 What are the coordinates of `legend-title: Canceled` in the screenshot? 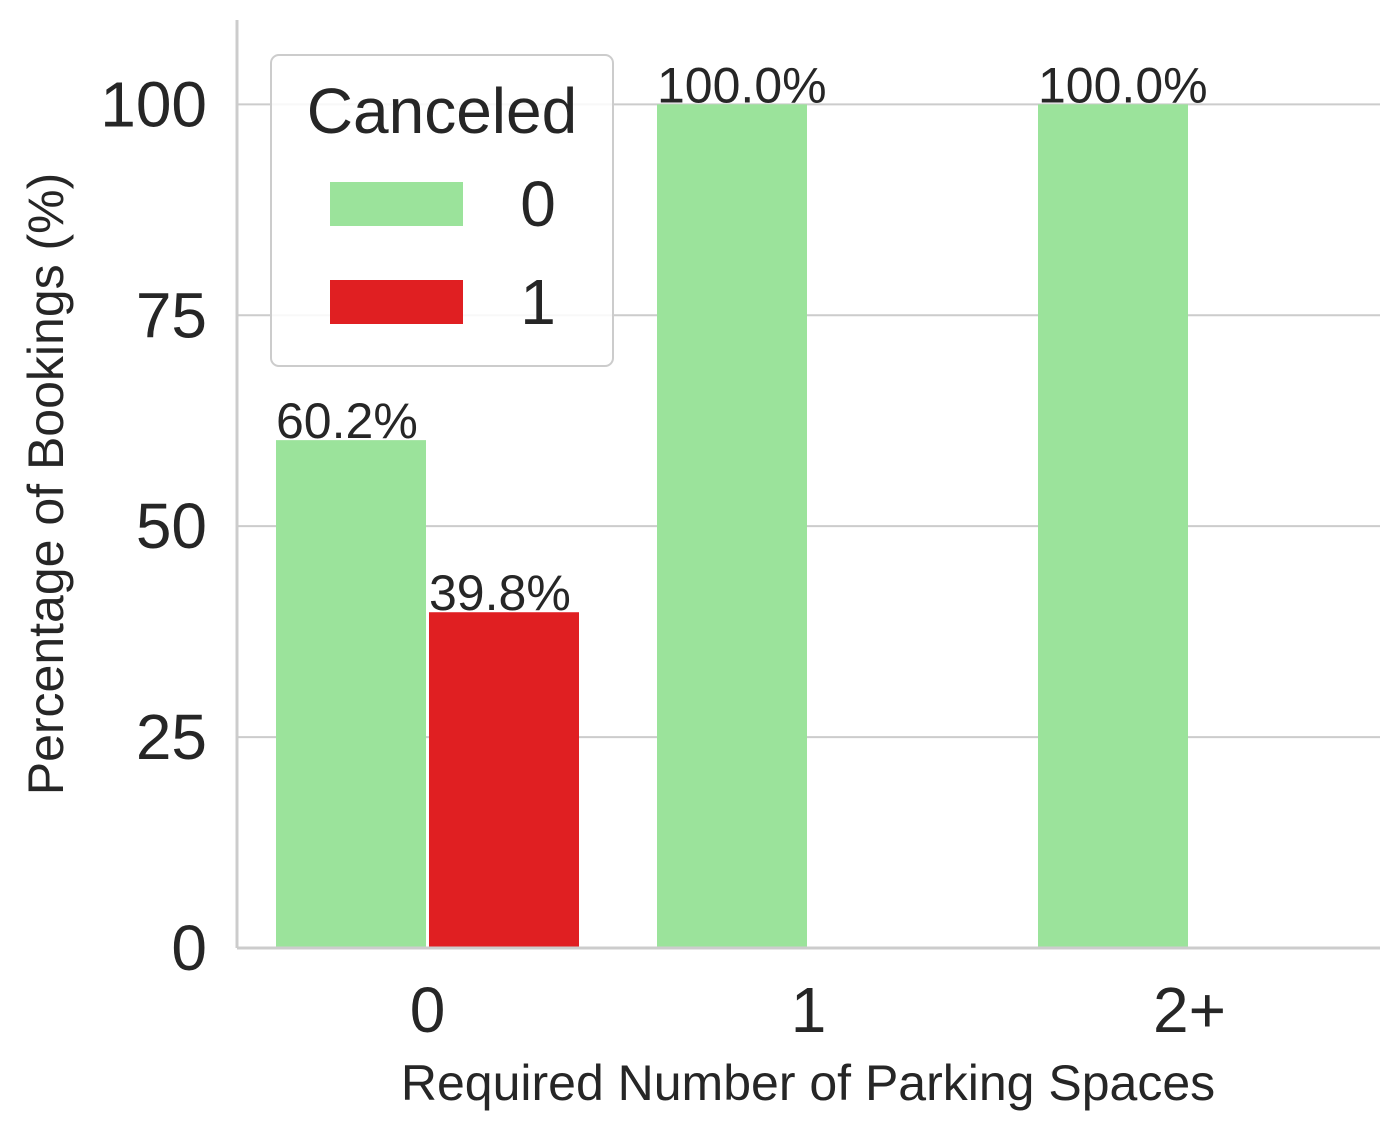 It's located at (442, 111).